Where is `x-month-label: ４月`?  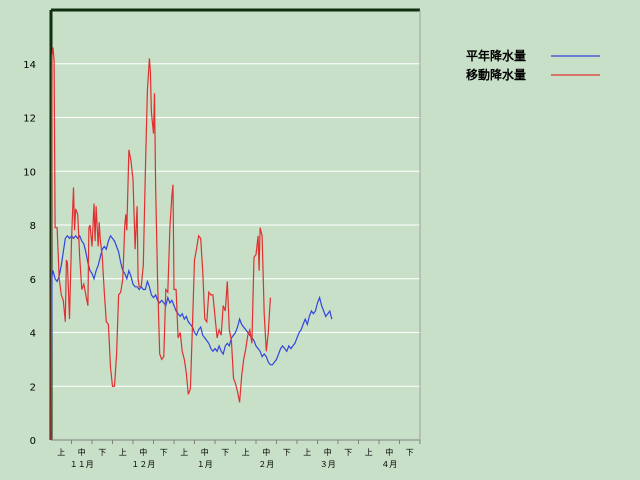
x-month-label: ４月 is located at coordinates (389, 464).